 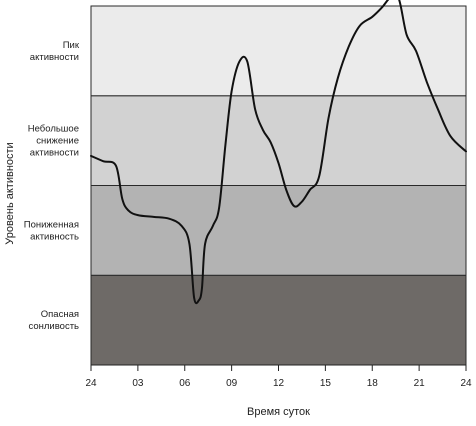 I want to click on x-tick-label: 06, so click(x=185, y=383).